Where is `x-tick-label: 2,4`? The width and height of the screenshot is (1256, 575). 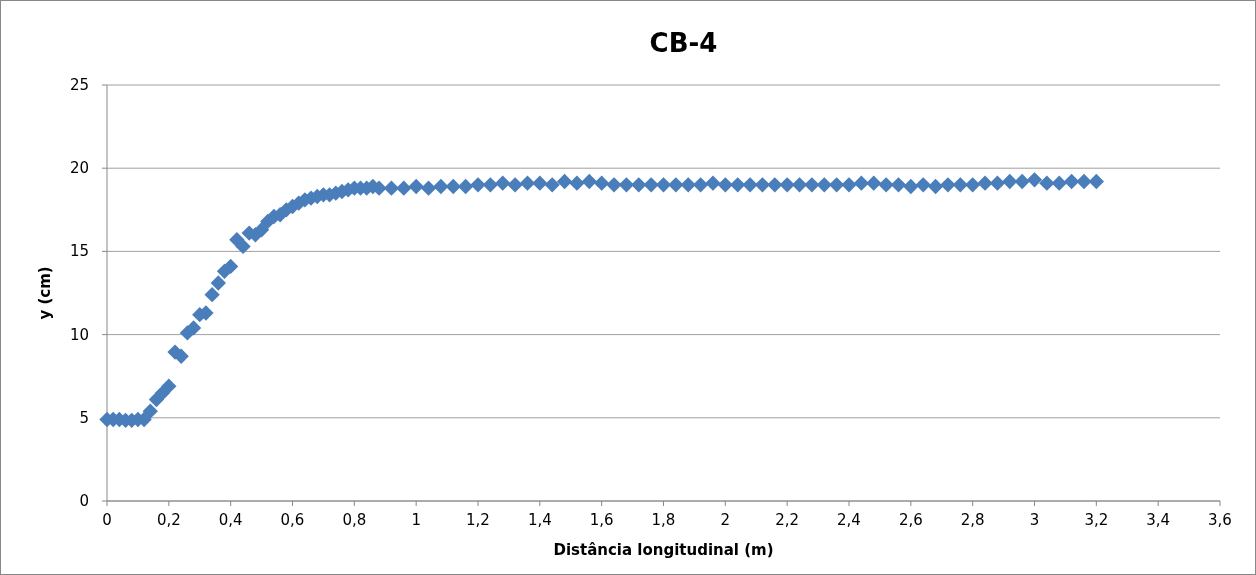 x-tick-label: 2,4 is located at coordinates (849, 520).